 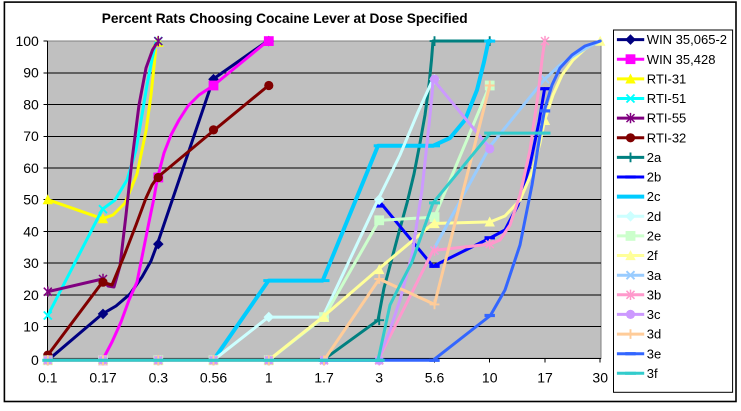 I want to click on svg-text: 3, so click(x=379, y=378).